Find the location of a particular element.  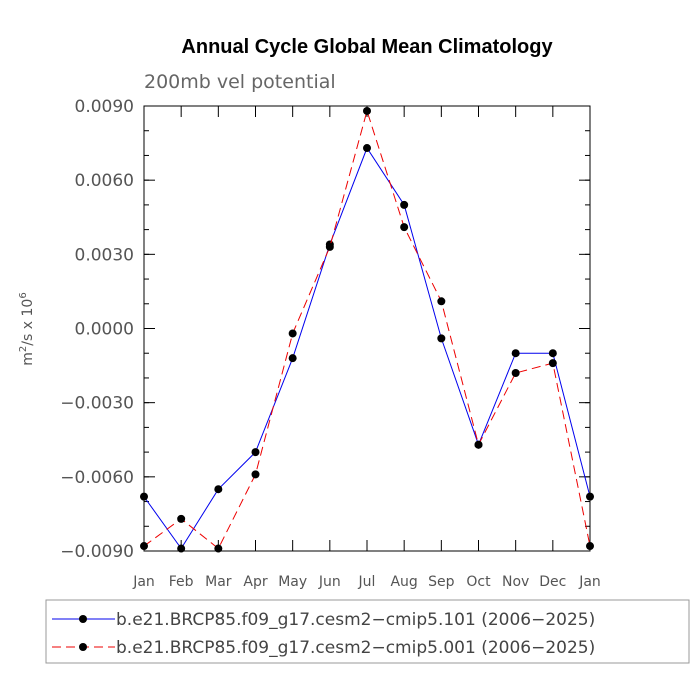

chart-title: Annual Cycle Global Mean Climatology is located at coordinates (367, 47).